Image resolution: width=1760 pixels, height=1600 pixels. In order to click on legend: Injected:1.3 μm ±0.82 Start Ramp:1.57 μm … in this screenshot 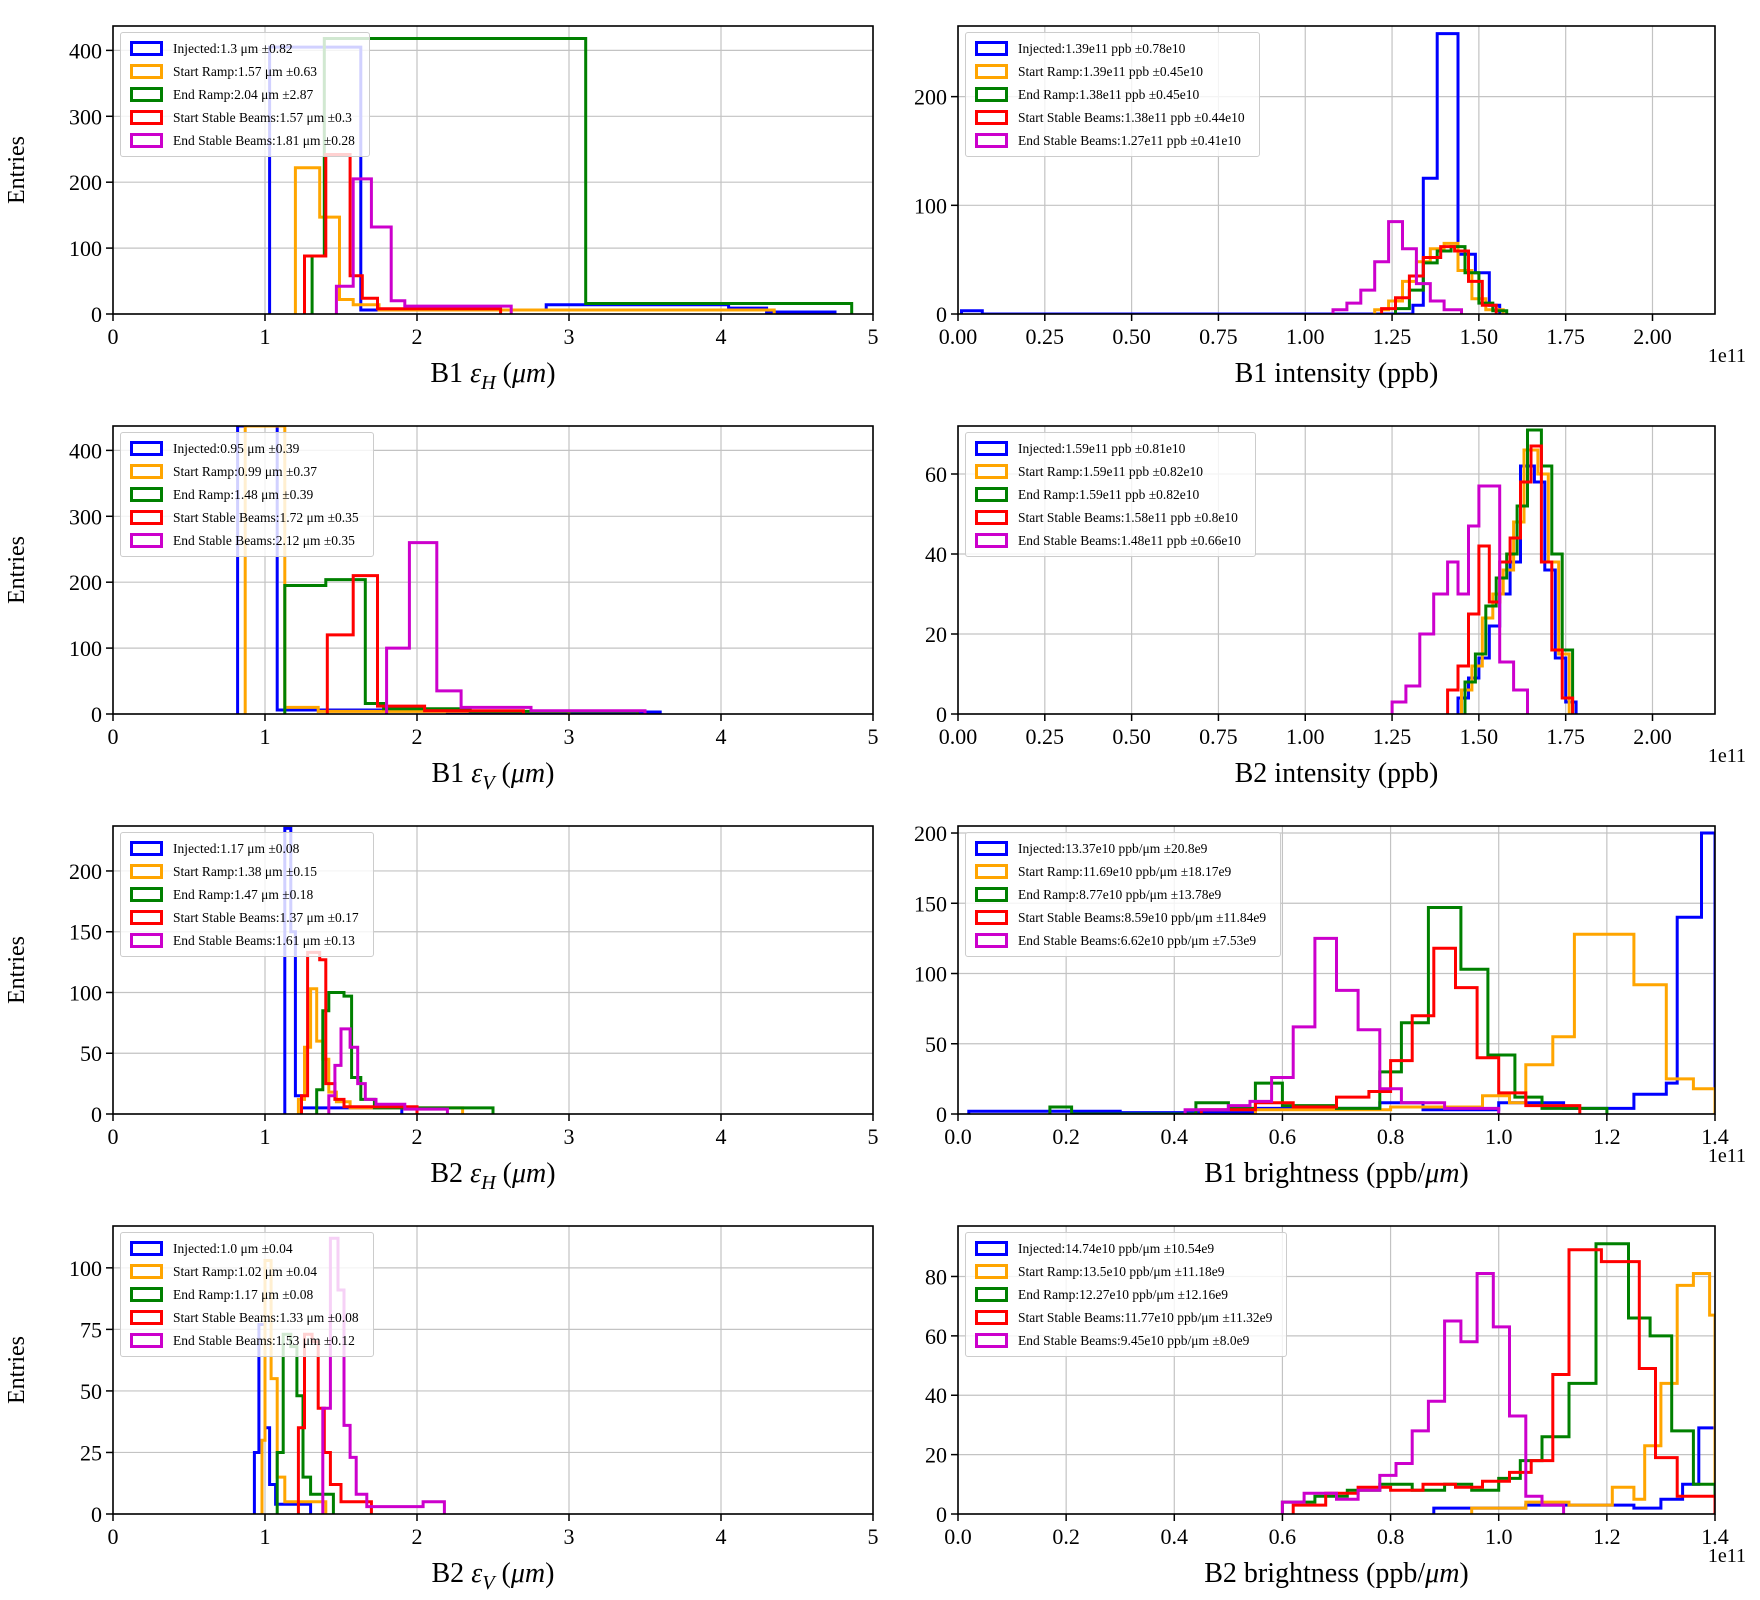, I will do `click(245, 94)`.